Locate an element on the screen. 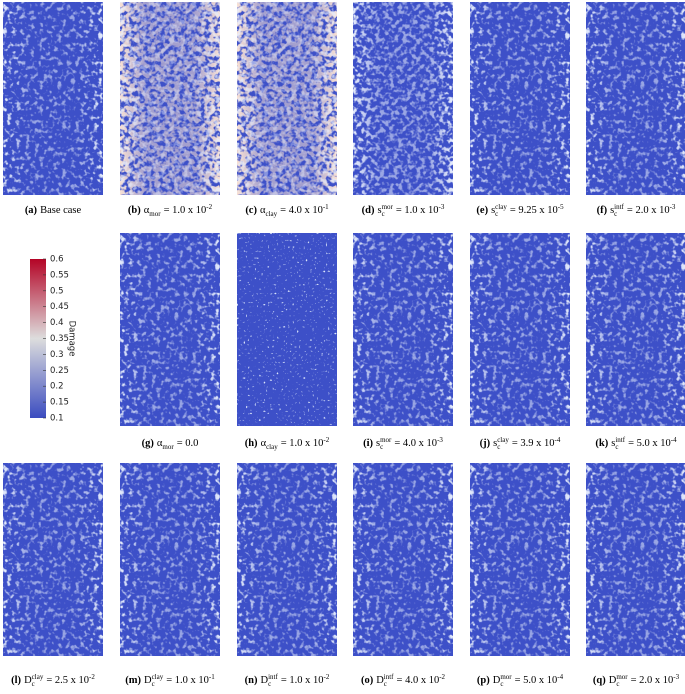 The height and width of the screenshot is (694, 685). caption-letter: (b) is located at coordinates (134, 210).